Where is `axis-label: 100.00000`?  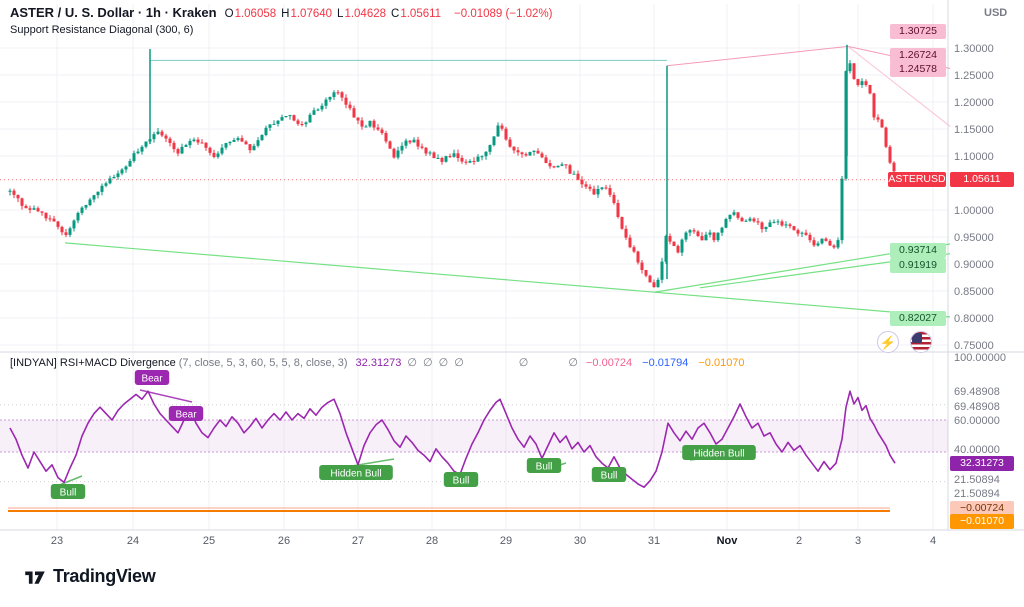
axis-label: 100.00000 is located at coordinates (980, 358).